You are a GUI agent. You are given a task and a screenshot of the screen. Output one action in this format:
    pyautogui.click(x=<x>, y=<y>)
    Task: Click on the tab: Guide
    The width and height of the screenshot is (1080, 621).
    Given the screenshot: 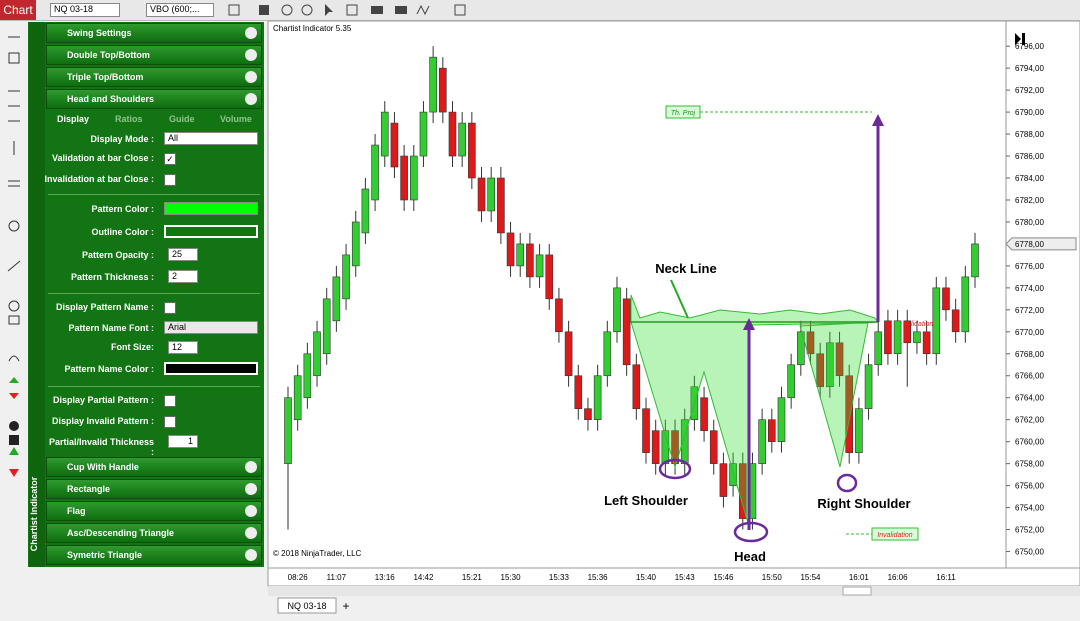 What is the action you would take?
    pyautogui.click(x=182, y=119)
    